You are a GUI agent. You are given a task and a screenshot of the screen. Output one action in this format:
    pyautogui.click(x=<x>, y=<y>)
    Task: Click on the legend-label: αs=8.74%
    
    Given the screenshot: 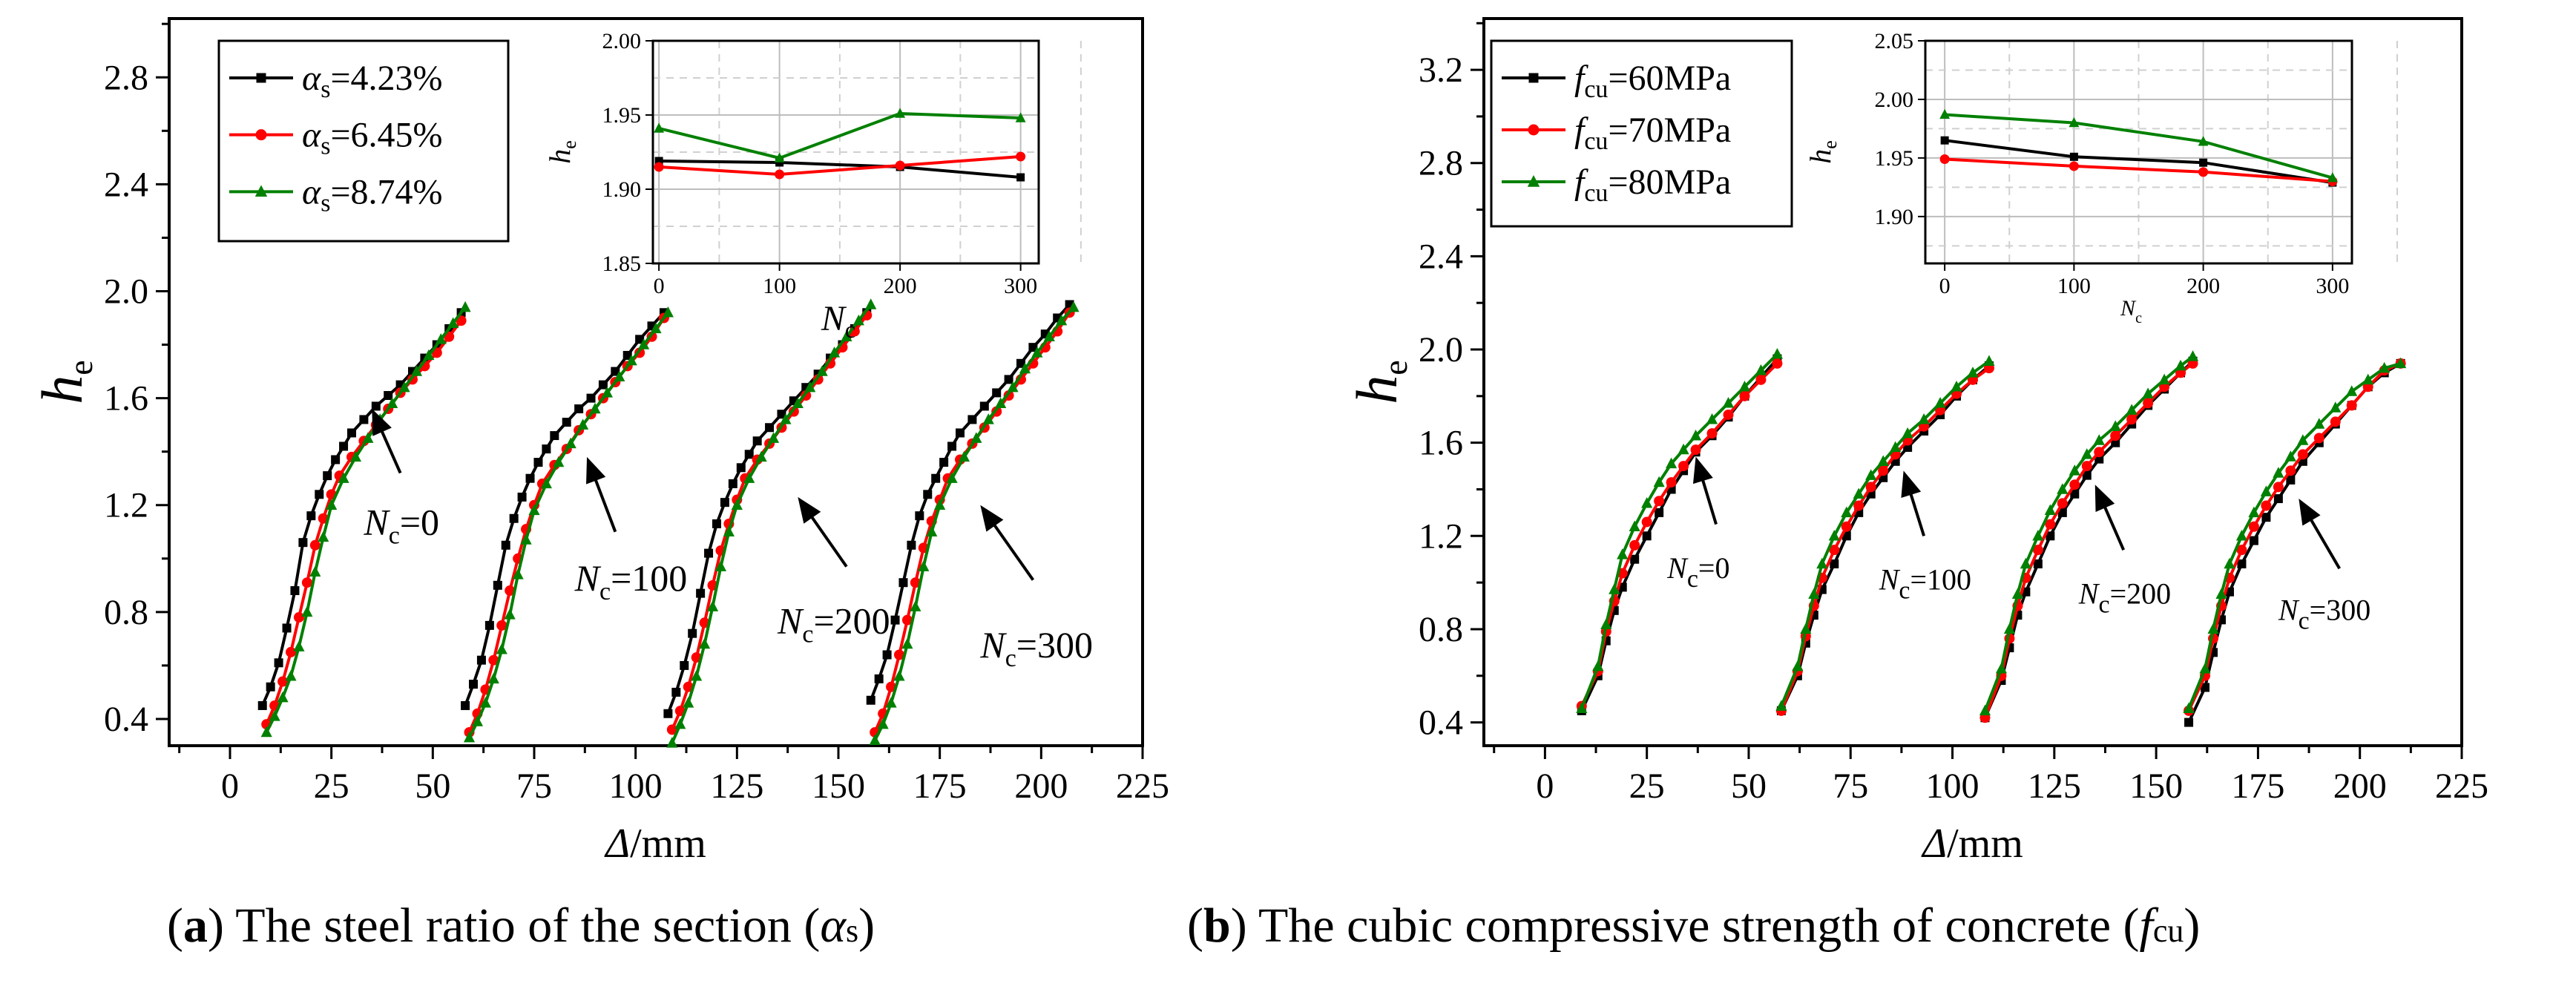 What is the action you would take?
    pyautogui.click(x=372, y=195)
    